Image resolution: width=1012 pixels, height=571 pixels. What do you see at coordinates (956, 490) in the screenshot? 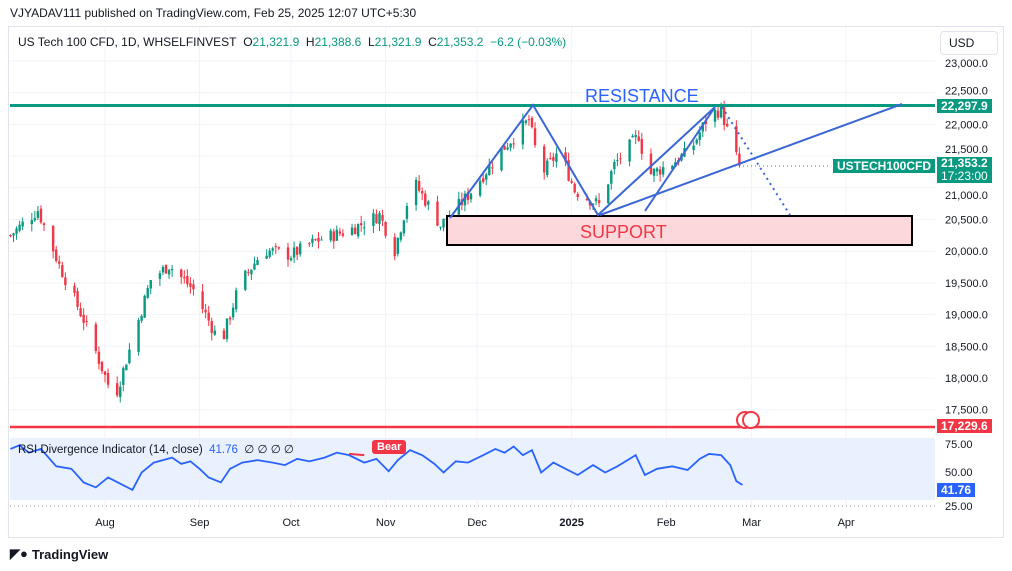
I see `rsi-value-tag: 41.76` at bounding box center [956, 490].